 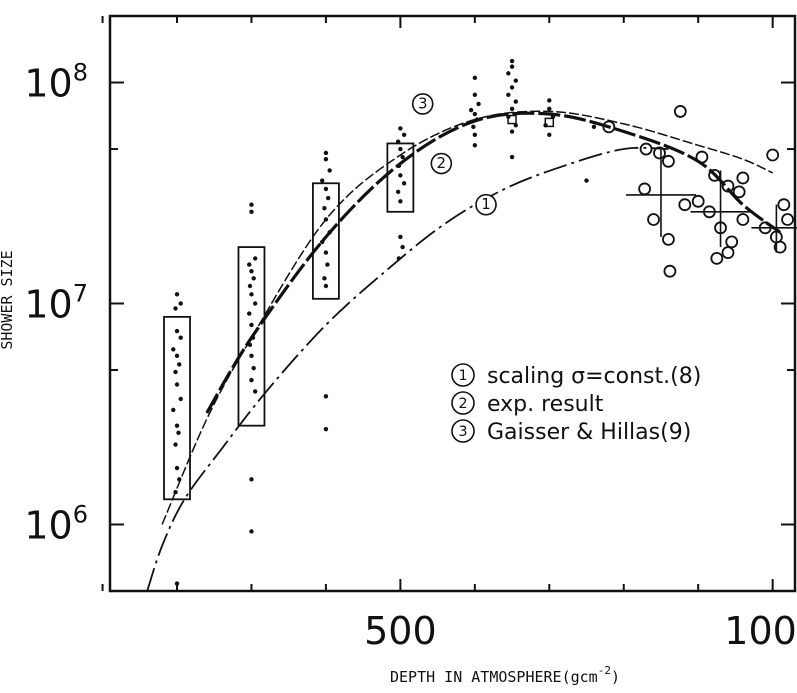 What do you see at coordinates (589, 432) in the screenshot?
I see `legend-label: Gaisser & Hillas(9)` at bounding box center [589, 432].